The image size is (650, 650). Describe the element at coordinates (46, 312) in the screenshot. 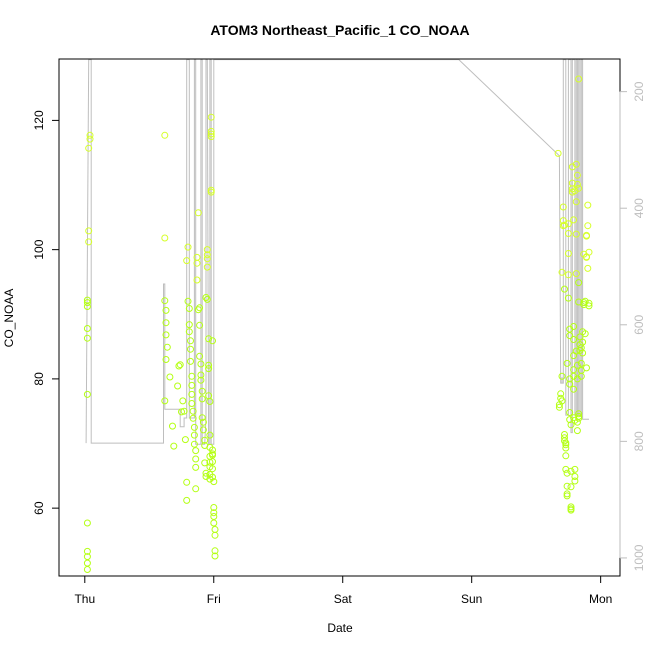

I see `y-axis: 60 80 100 120` at that location.